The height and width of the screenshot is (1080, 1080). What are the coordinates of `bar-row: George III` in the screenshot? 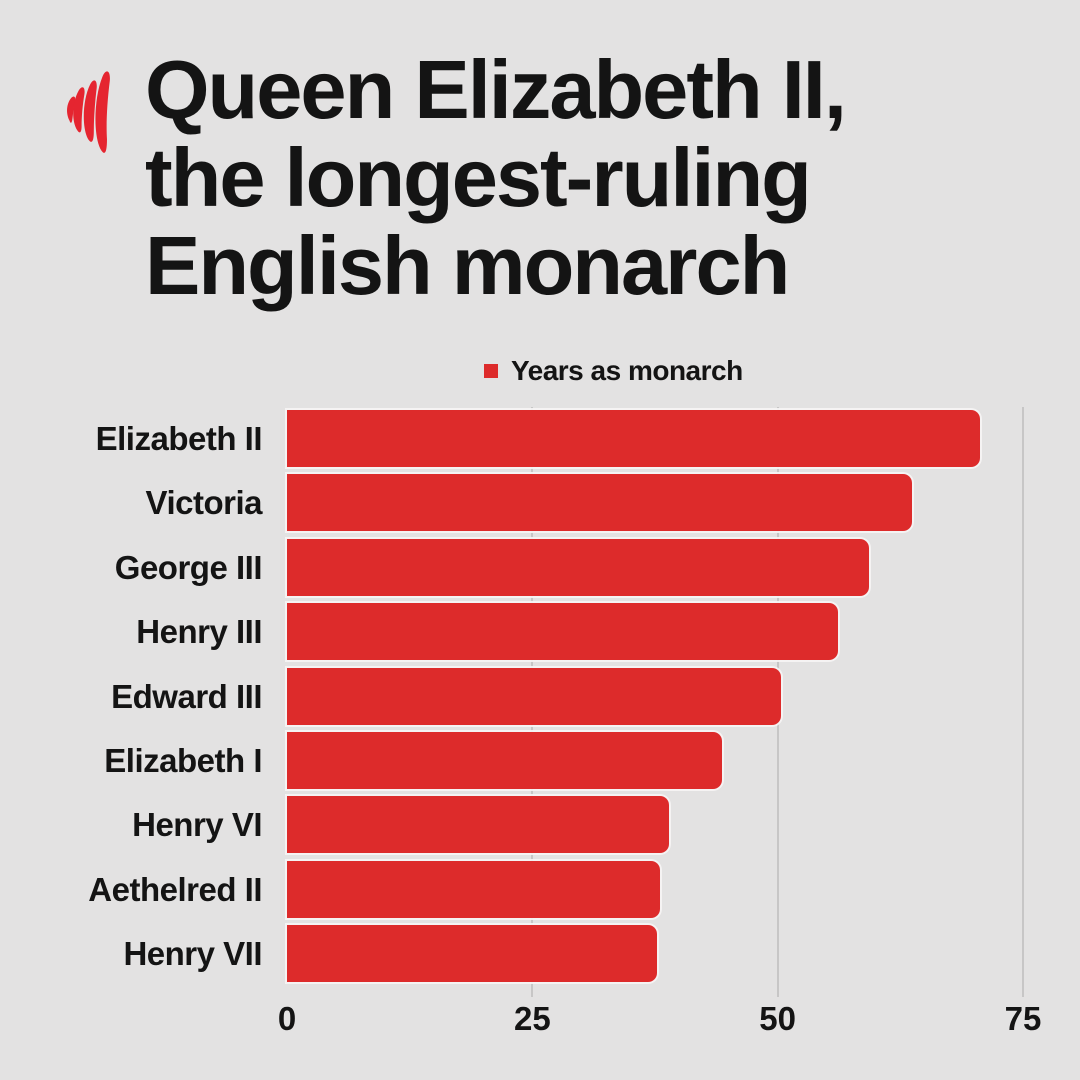 It's located at (540, 567).